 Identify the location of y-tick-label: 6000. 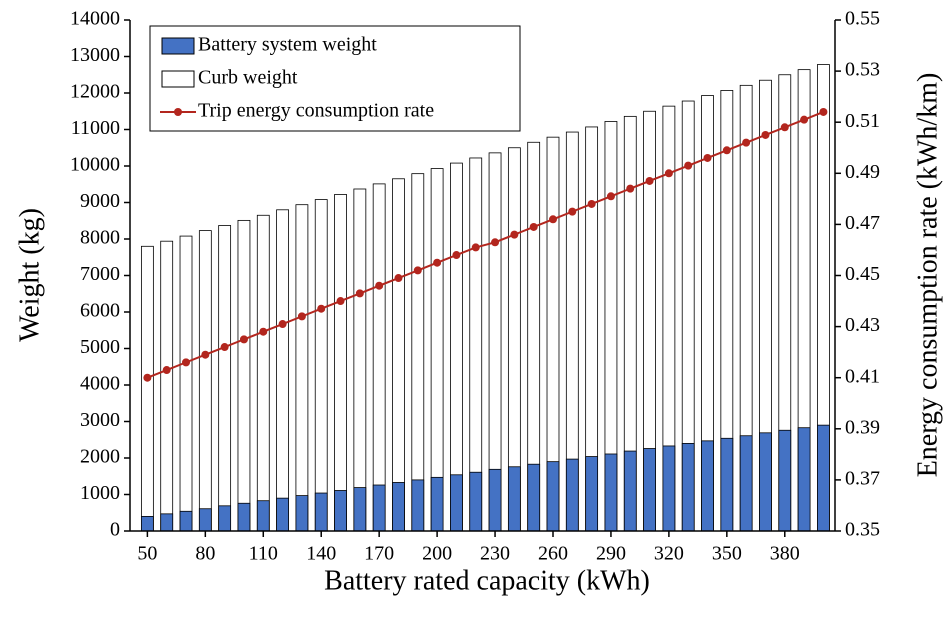
(100, 311).